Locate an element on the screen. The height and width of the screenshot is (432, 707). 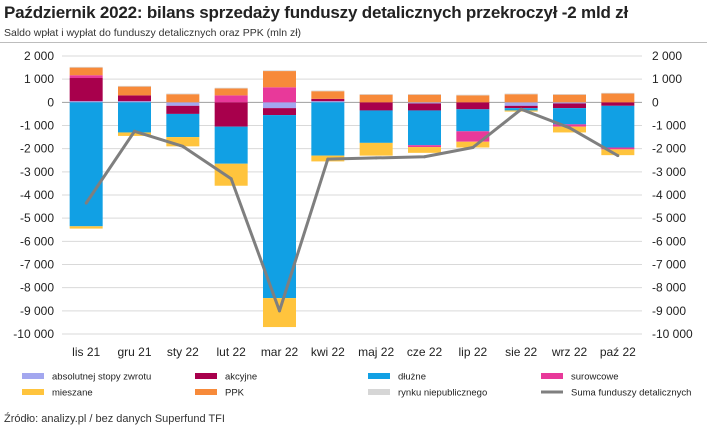
y-tick-label-right: -3 000 is located at coordinates (669, 172).